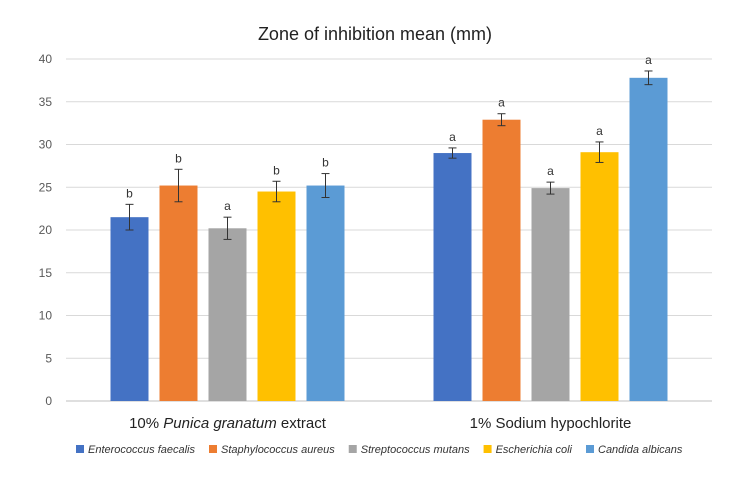 The width and height of the screenshot is (750, 478). I want to click on y-tick-label: 35, so click(46, 102).